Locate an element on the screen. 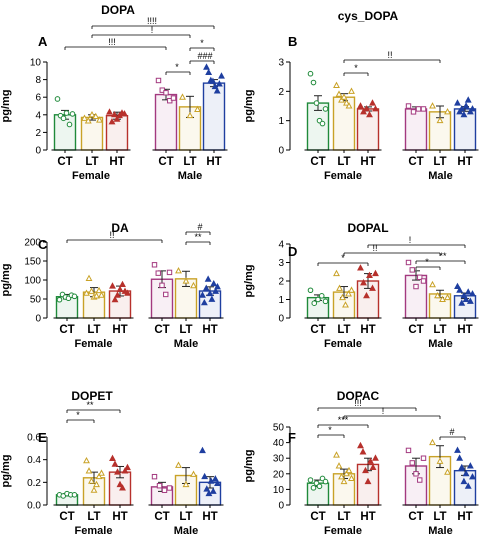 The image size is (493, 550). bar-male-ct is located at coordinates (416, 129).